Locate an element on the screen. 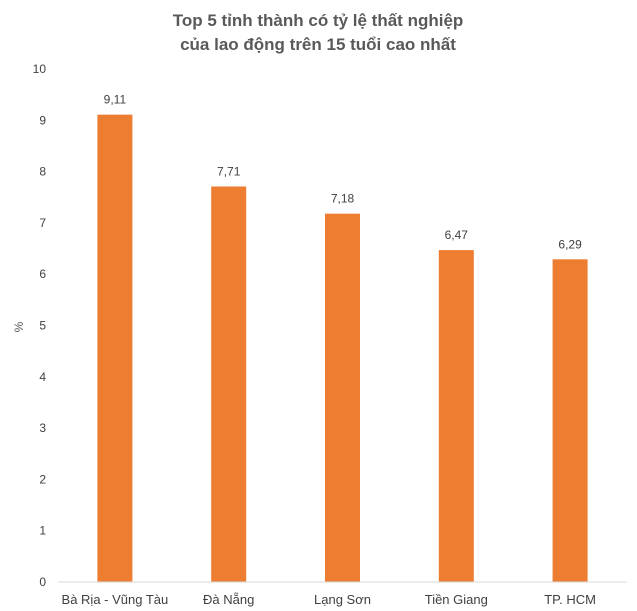 The height and width of the screenshot is (611, 637). y-tick-label: 5 is located at coordinates (42, 326).